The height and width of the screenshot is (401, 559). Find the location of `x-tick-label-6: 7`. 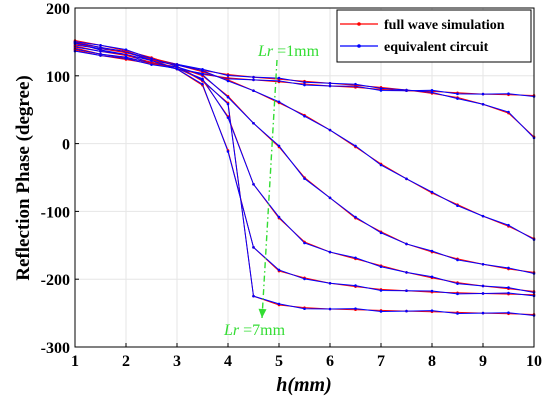

x-tick-label-6: 7 is located at coordinates (381, 361).